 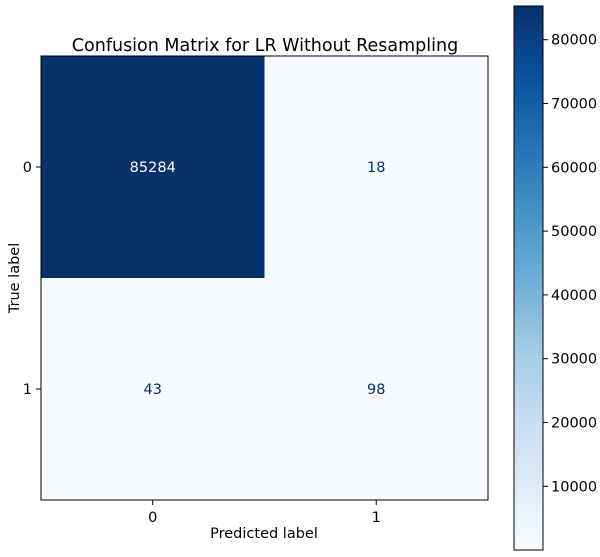 I want to click on x-tick-label: 1, so click(x=376, y=518).